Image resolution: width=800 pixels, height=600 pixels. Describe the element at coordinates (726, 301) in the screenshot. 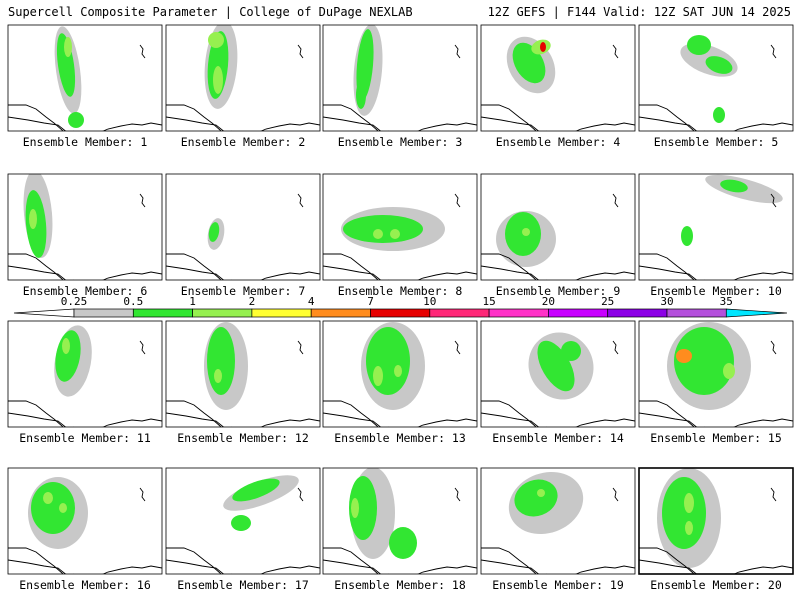

I see `colorbar-label: 35` at that location.